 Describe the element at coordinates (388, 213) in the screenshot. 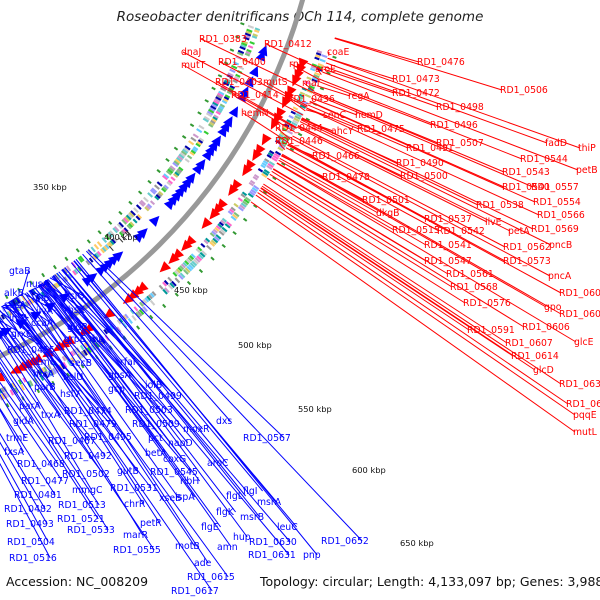

I see `gene-label: dkgB` at that location.